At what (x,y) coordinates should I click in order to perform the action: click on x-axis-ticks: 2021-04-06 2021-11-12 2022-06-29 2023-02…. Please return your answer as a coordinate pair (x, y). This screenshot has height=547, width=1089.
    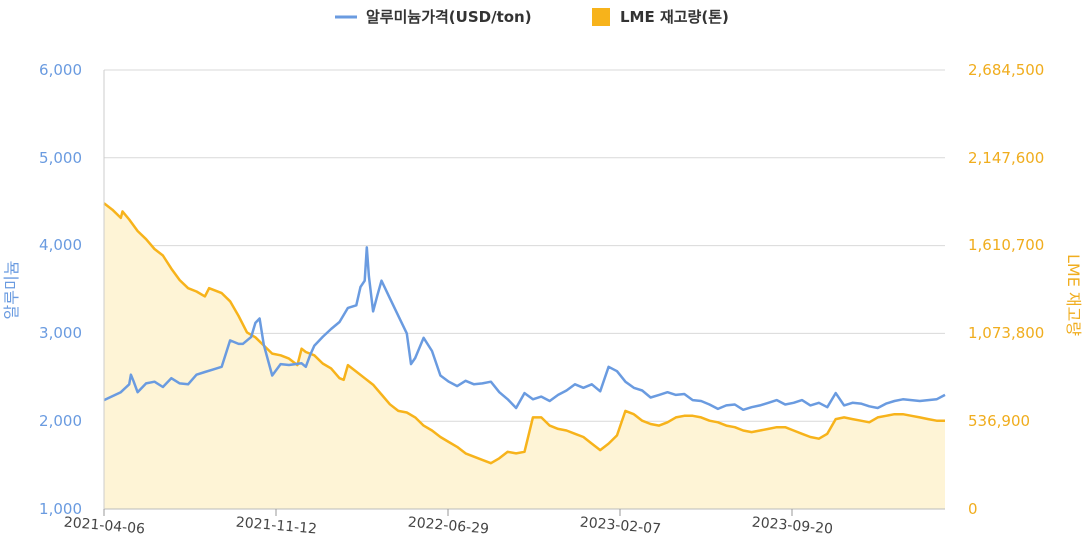
    Looking at the image, I should click on (448, 523).